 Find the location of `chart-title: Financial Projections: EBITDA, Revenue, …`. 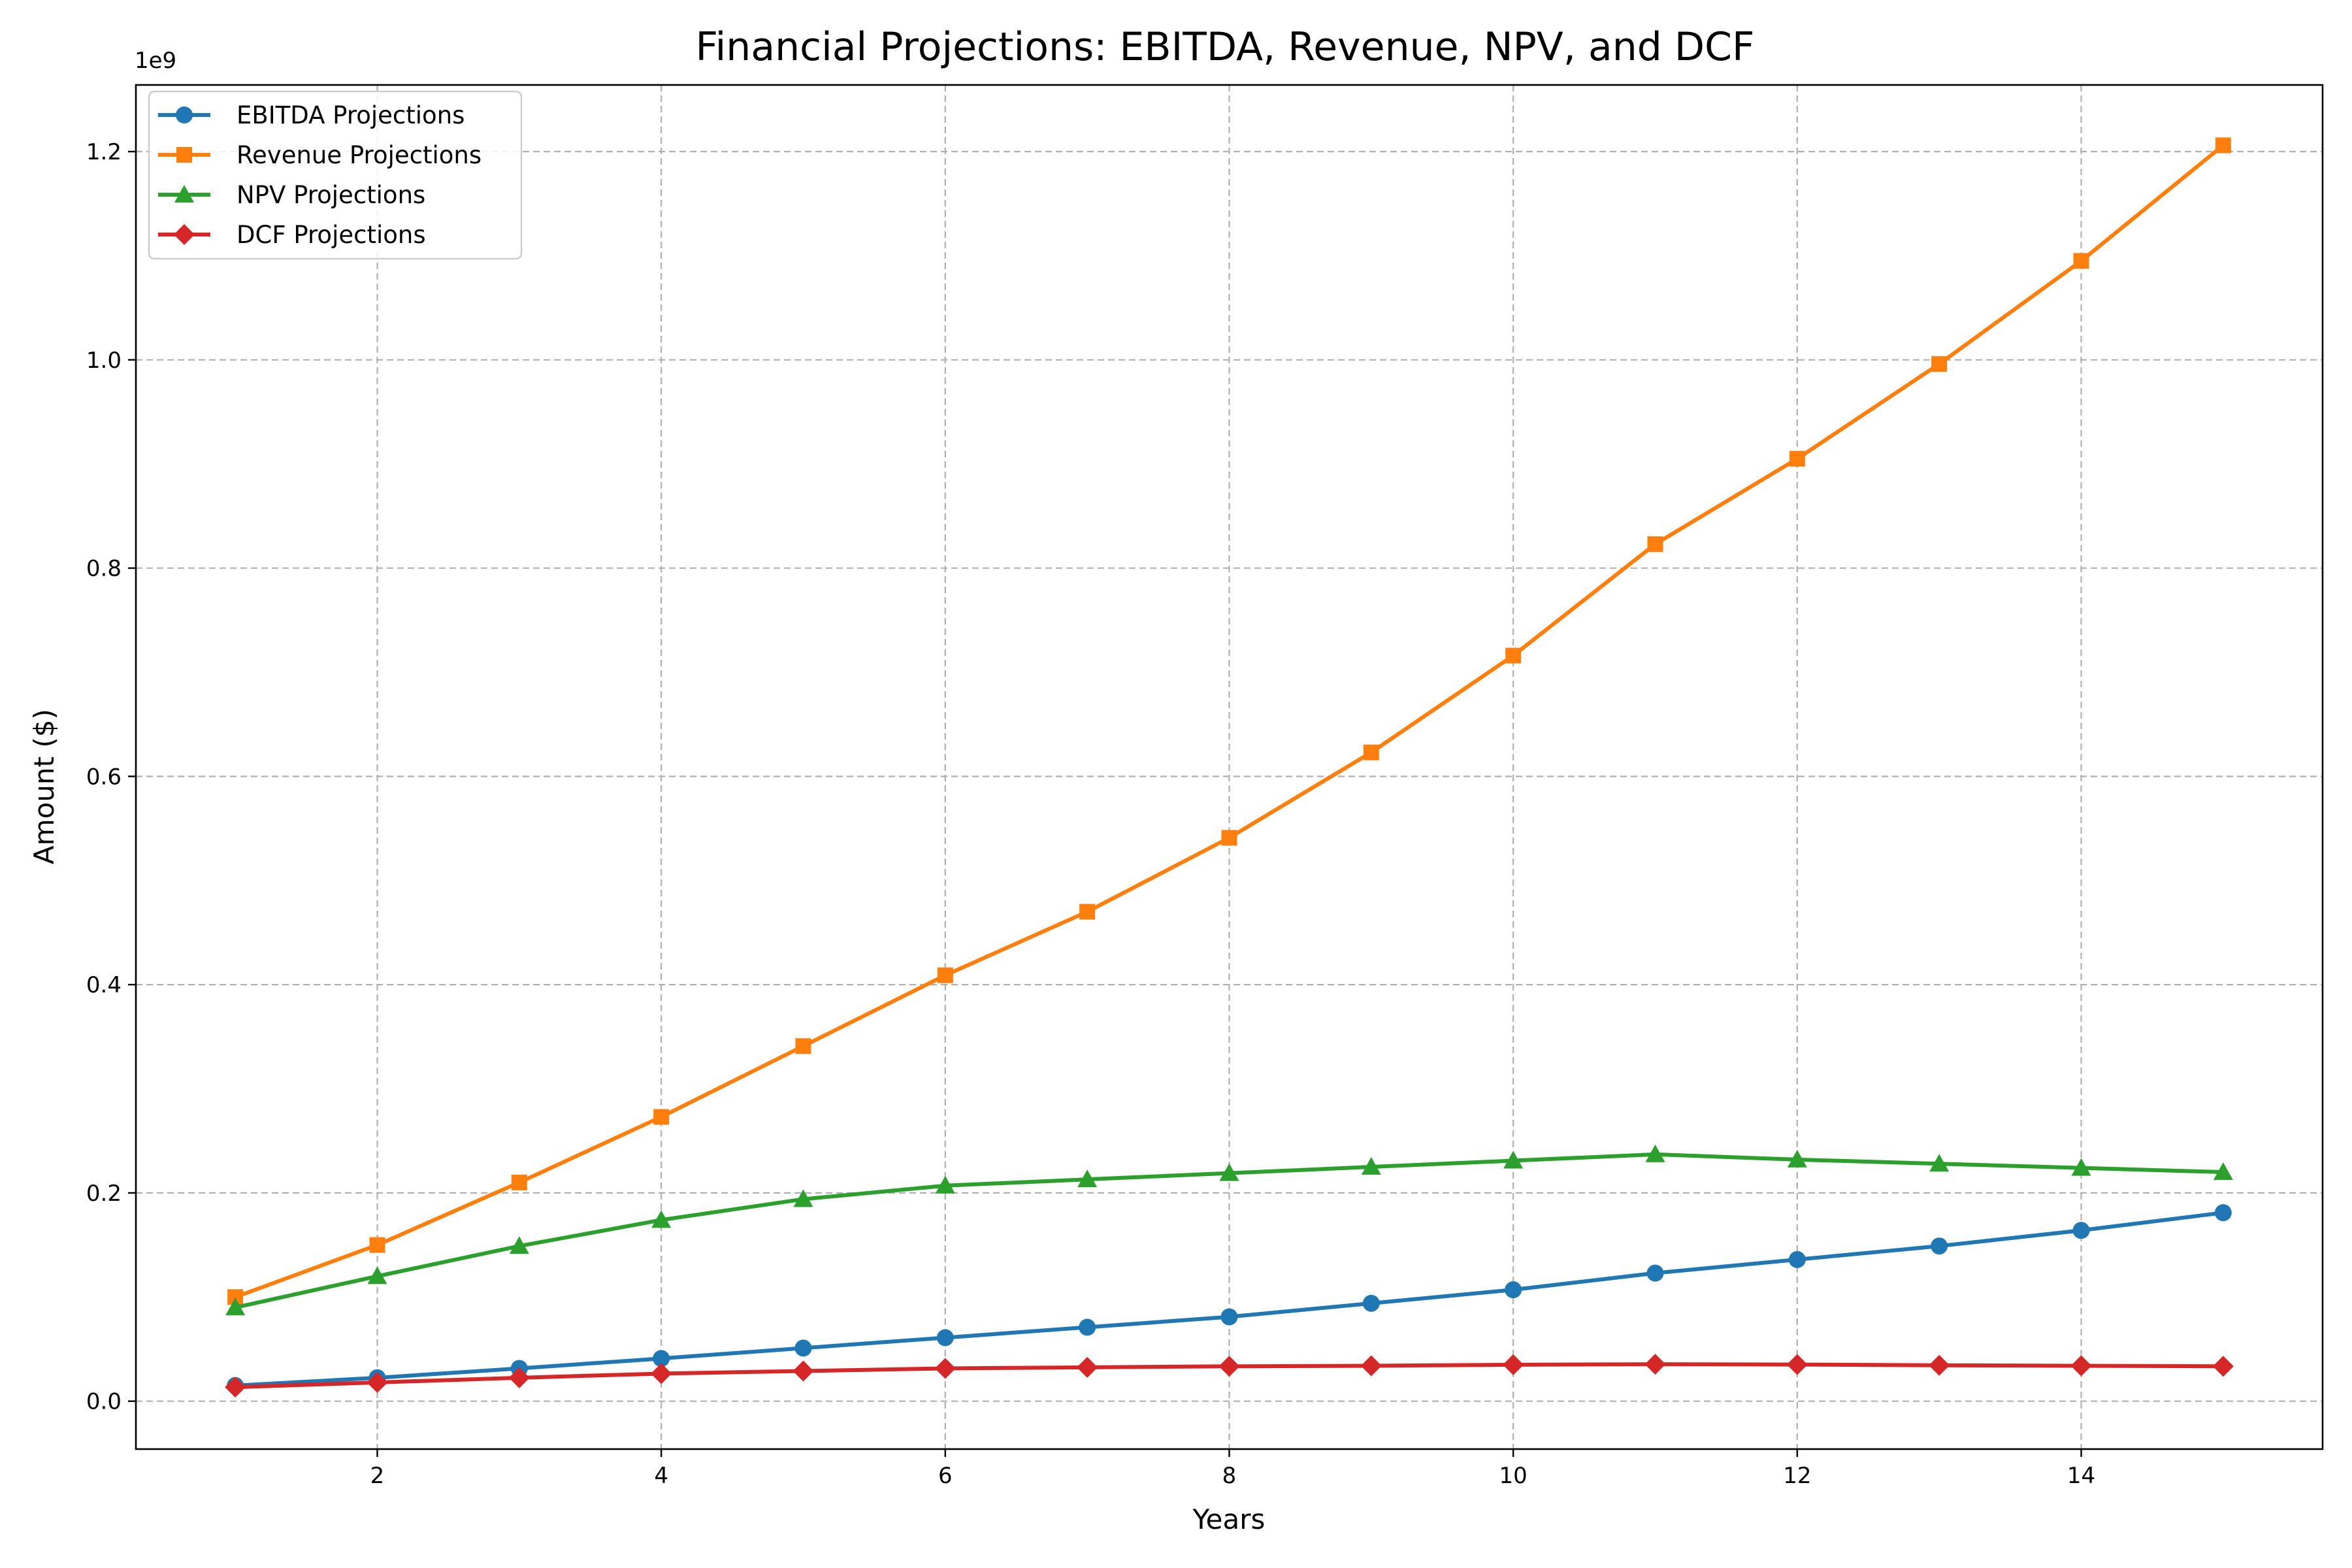

chart-title: Financial Projections: EBITDA, Revenue, … is located at coordinates (1224, 47).